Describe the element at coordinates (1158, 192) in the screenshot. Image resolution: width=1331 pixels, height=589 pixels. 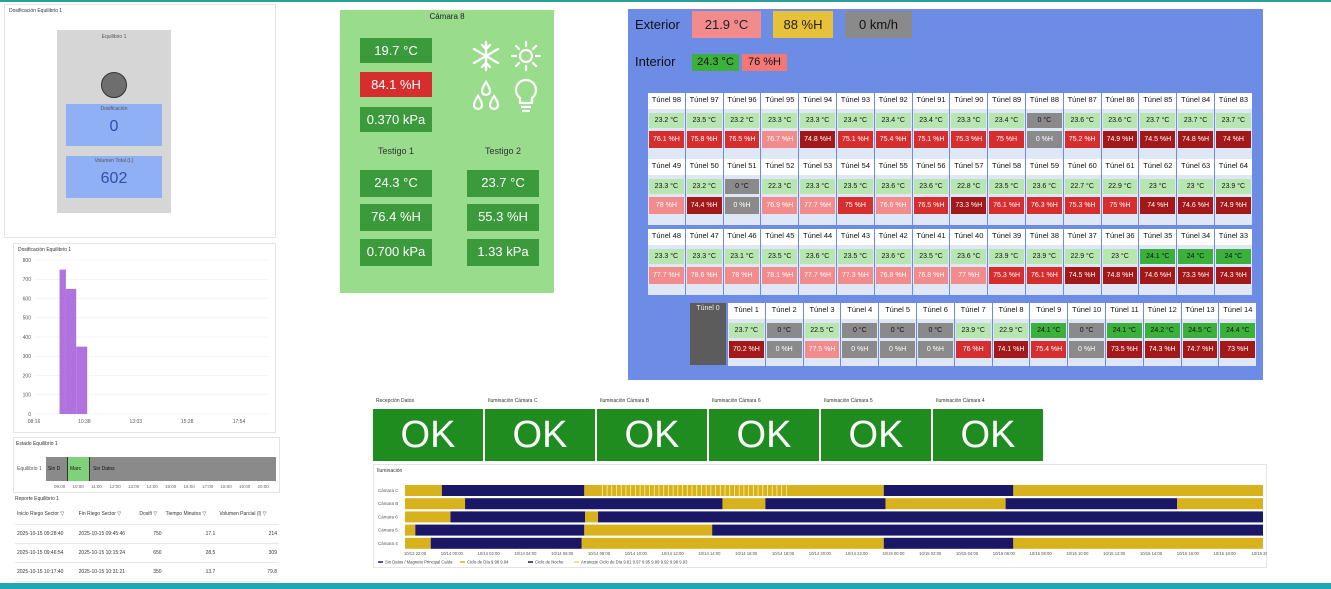
I see `tunel-card: Túnel 62 23 °C 74 %H` at that location.